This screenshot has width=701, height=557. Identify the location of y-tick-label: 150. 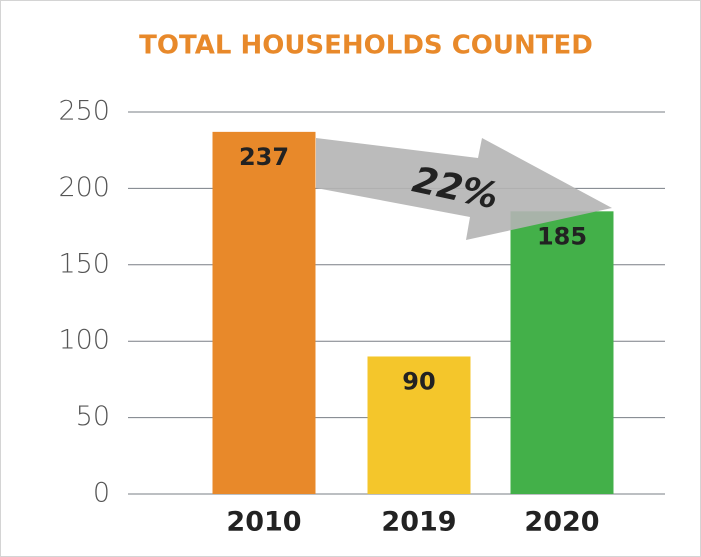
(84, 263).